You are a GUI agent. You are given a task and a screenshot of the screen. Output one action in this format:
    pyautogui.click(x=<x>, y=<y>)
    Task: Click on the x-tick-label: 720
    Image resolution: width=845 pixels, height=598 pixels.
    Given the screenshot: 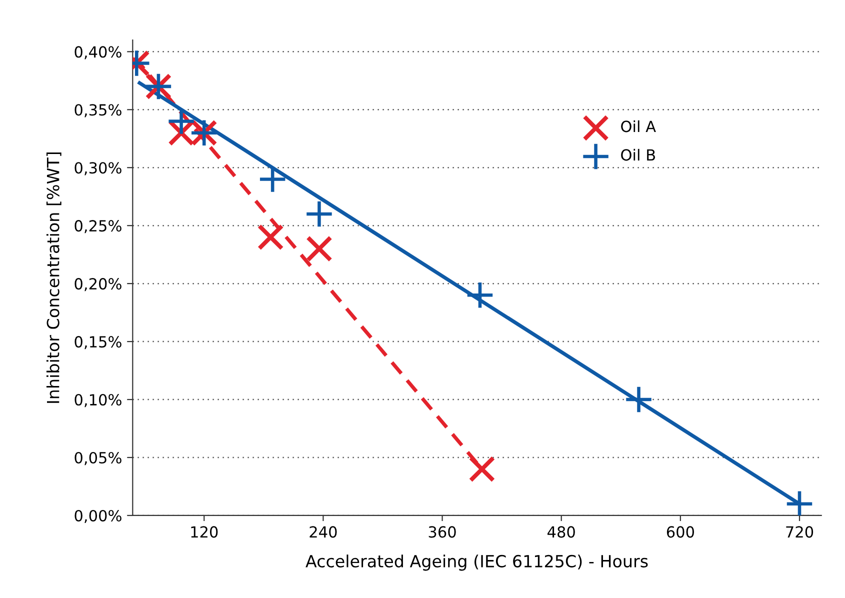 What is the action you would take?
    pyautogui.click(x=800, y=532)
    